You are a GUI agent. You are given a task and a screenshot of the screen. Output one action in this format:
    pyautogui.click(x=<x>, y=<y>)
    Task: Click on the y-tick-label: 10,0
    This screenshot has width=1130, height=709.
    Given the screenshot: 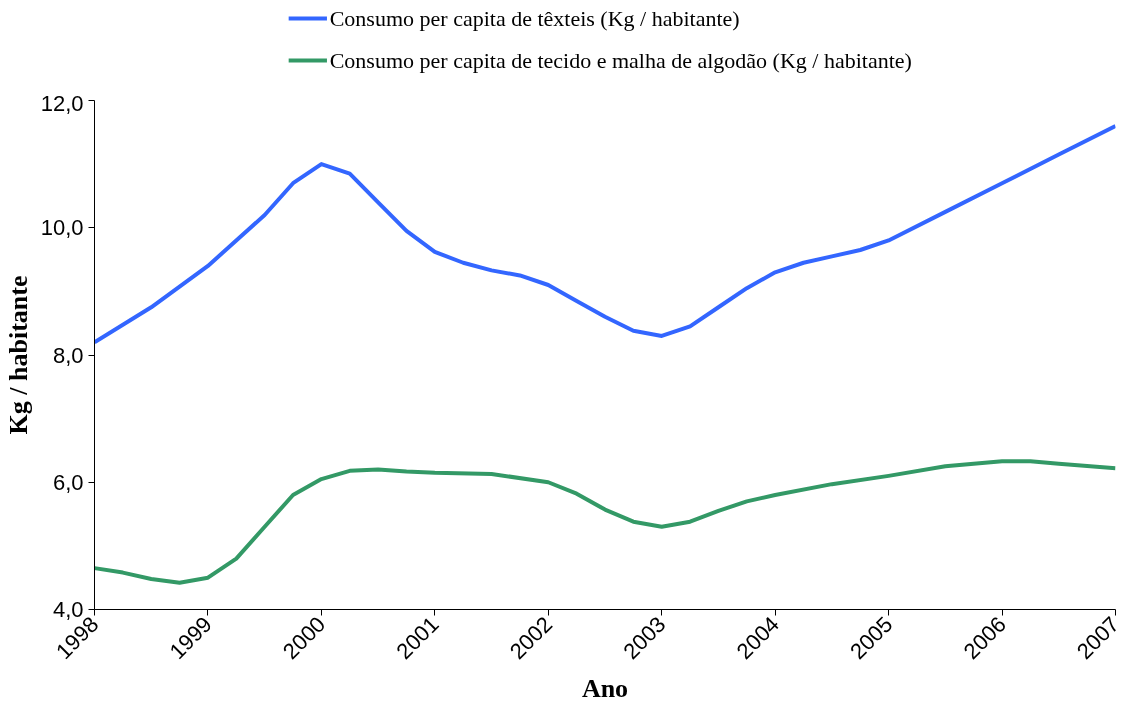 What is the action you would take?
    pyautogui.click(x=62, y=228)
    